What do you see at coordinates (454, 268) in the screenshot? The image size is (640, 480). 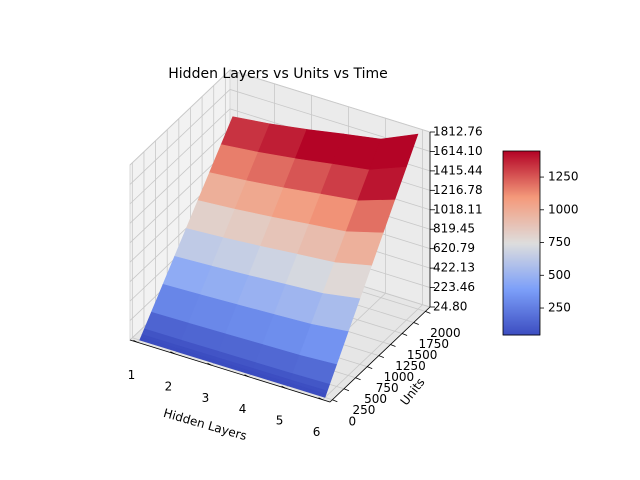 I see `z-tick-label: 422.13` at bounding box center [454, 268].